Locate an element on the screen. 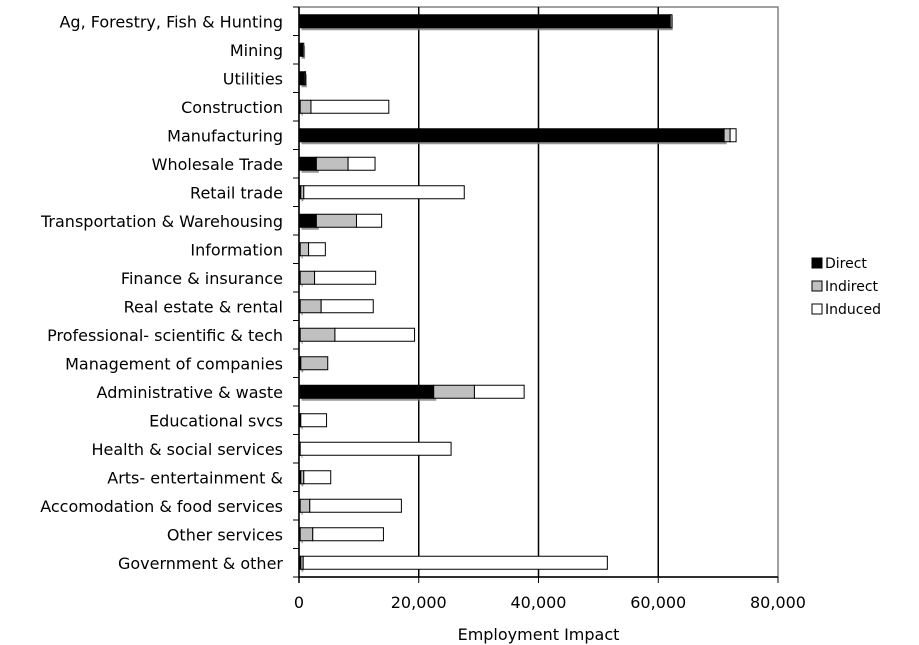 Image resolution: width=919 pixels, height=645 pixels. category-label: Real estate & rental is located at coordinates (203, 306).